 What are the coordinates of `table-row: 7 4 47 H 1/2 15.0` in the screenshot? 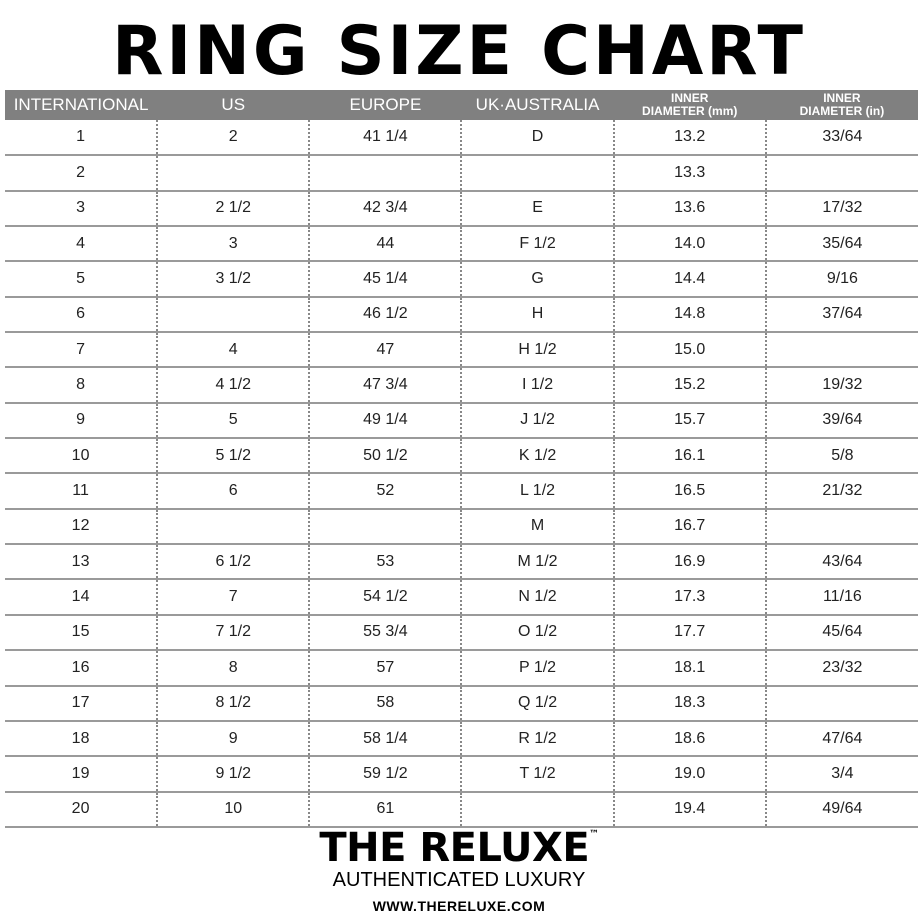 It's located at (461, 350).